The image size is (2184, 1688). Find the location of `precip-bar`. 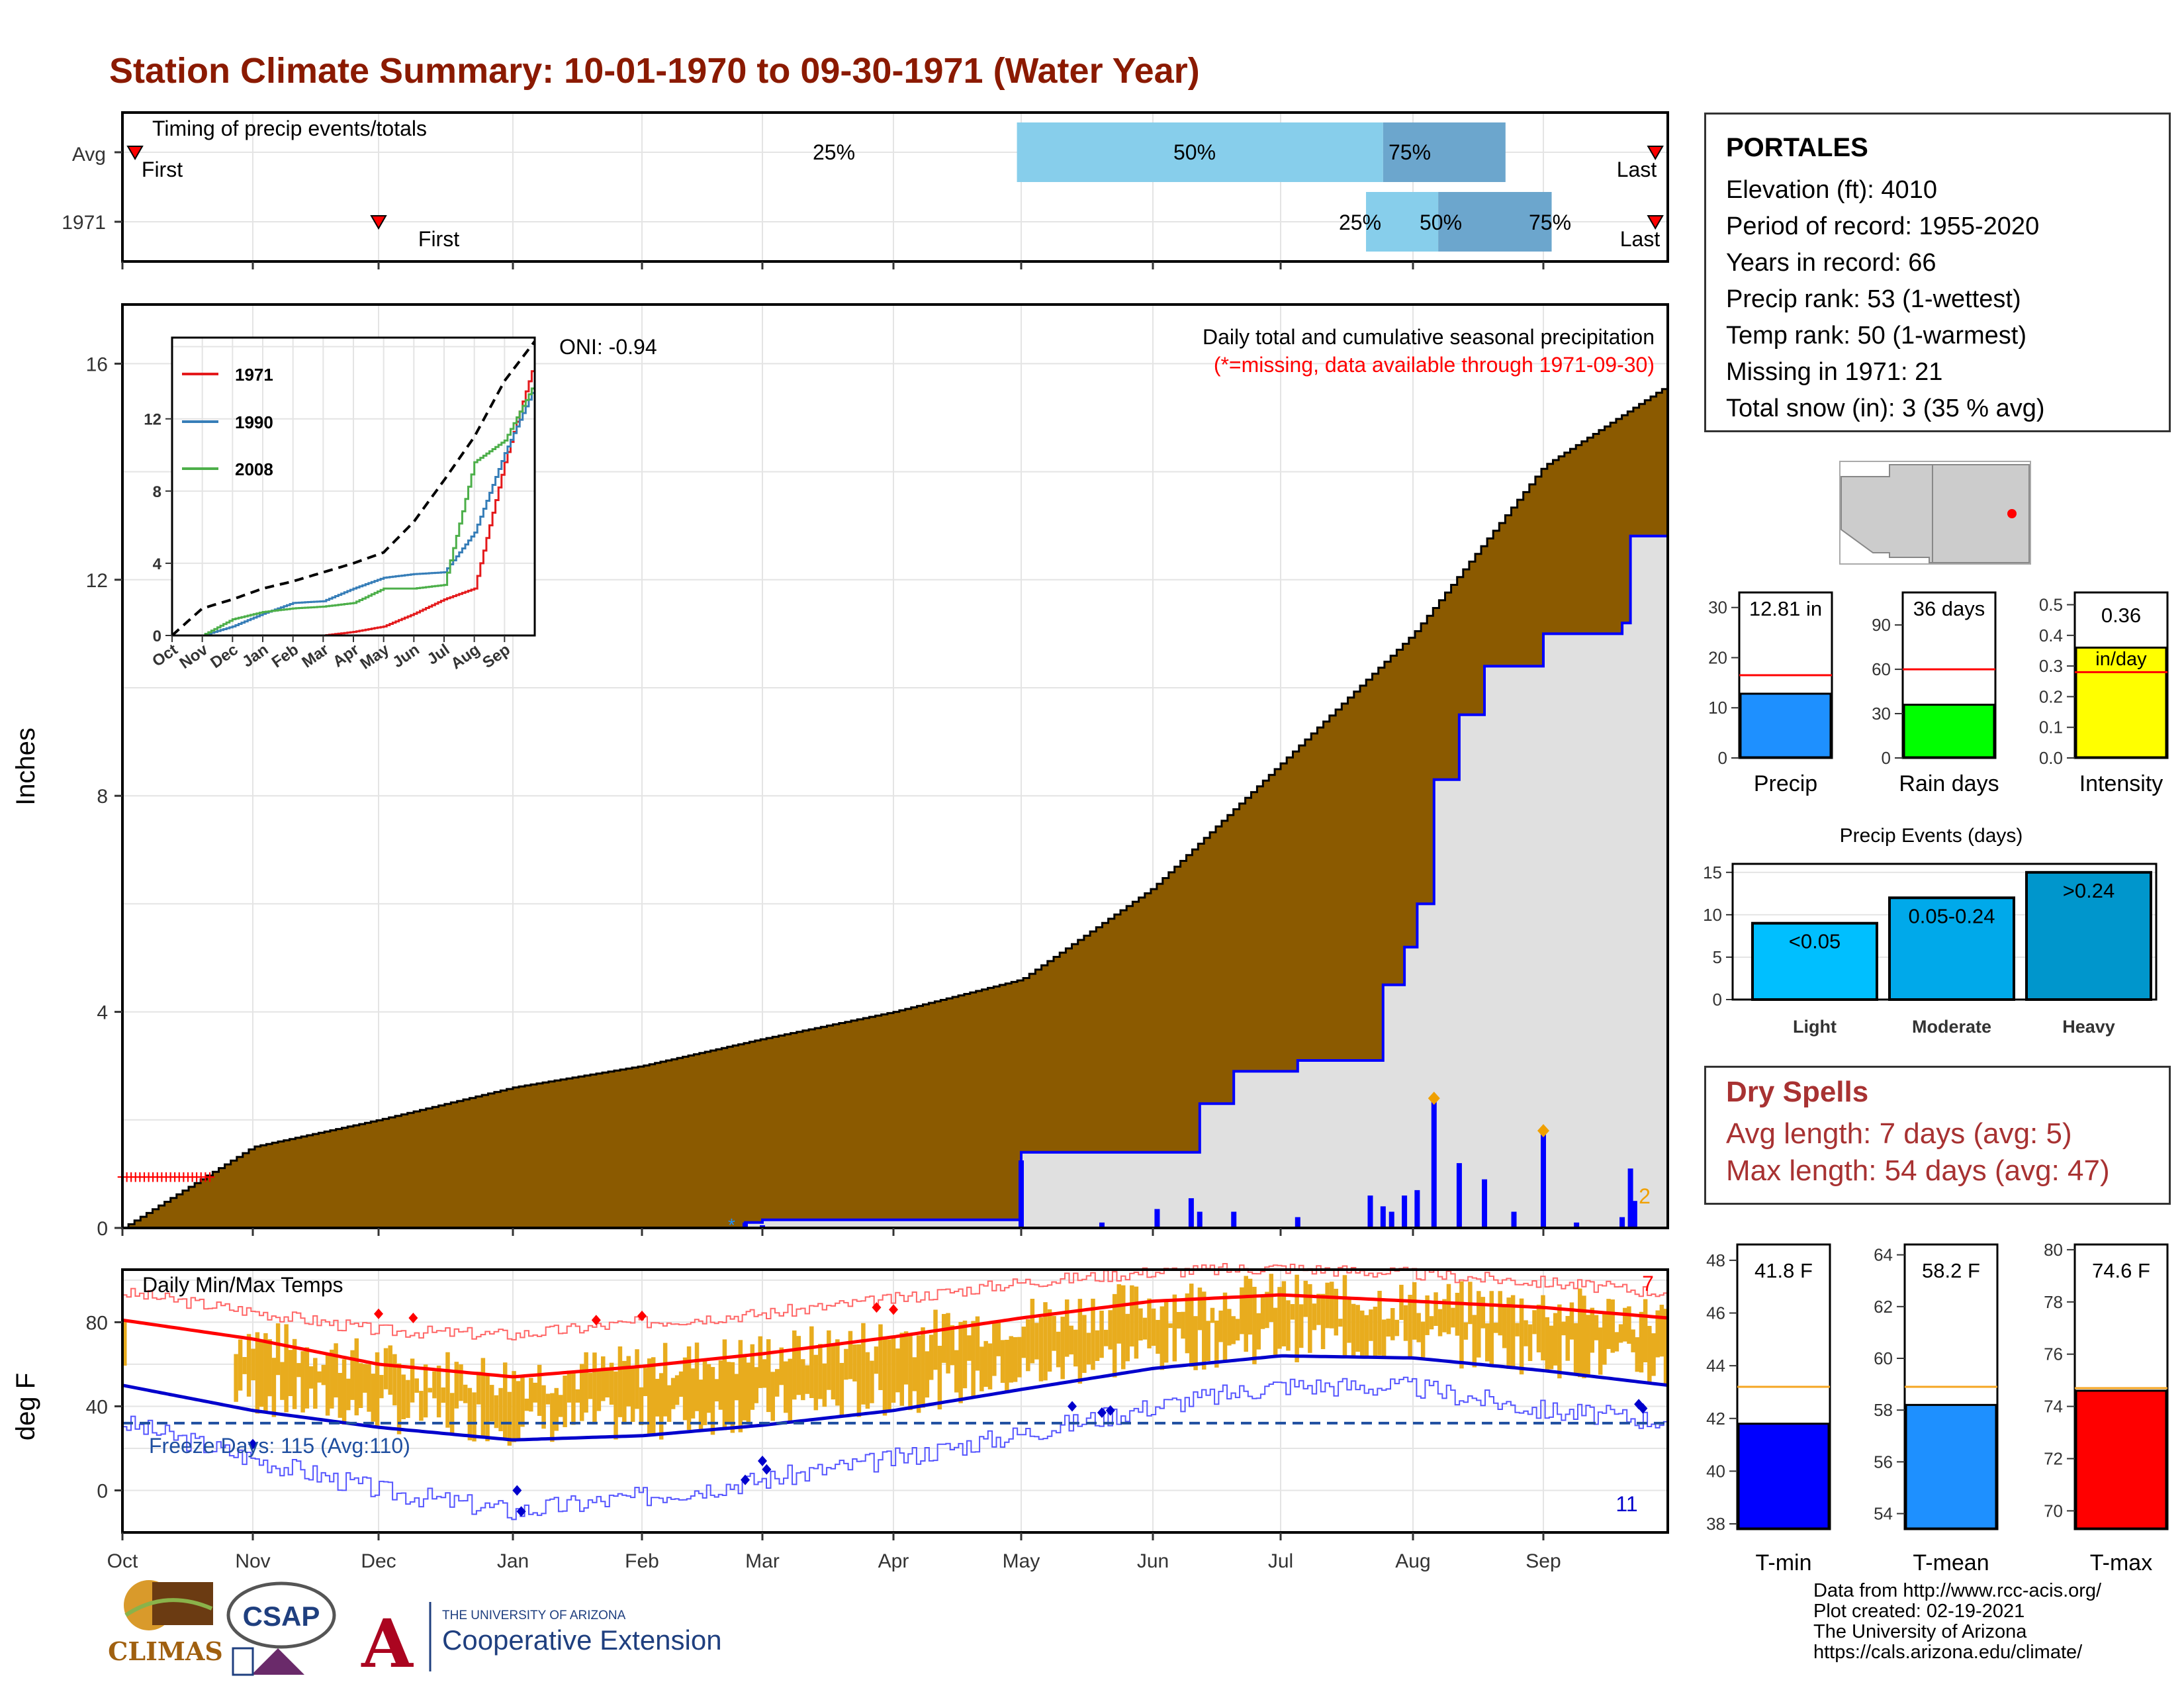

precip-bar is located at coordinates (1786, 725).